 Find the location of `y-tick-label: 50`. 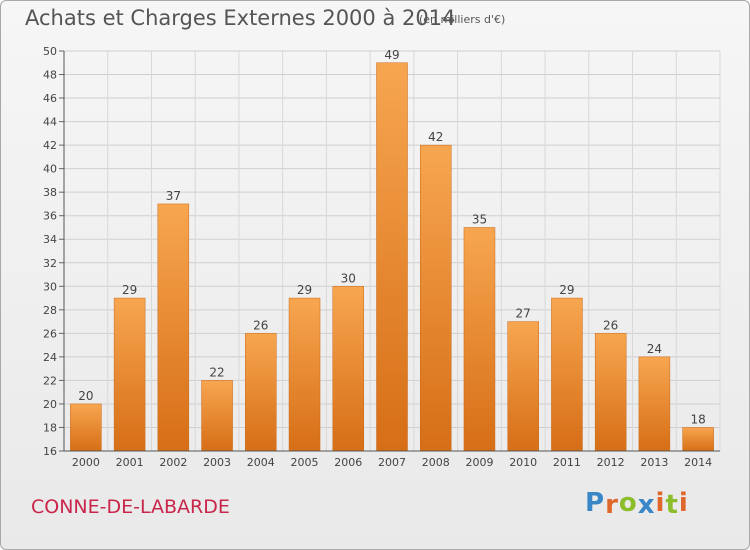

y-tick-label: 50 is located at coordinates (50, 51).